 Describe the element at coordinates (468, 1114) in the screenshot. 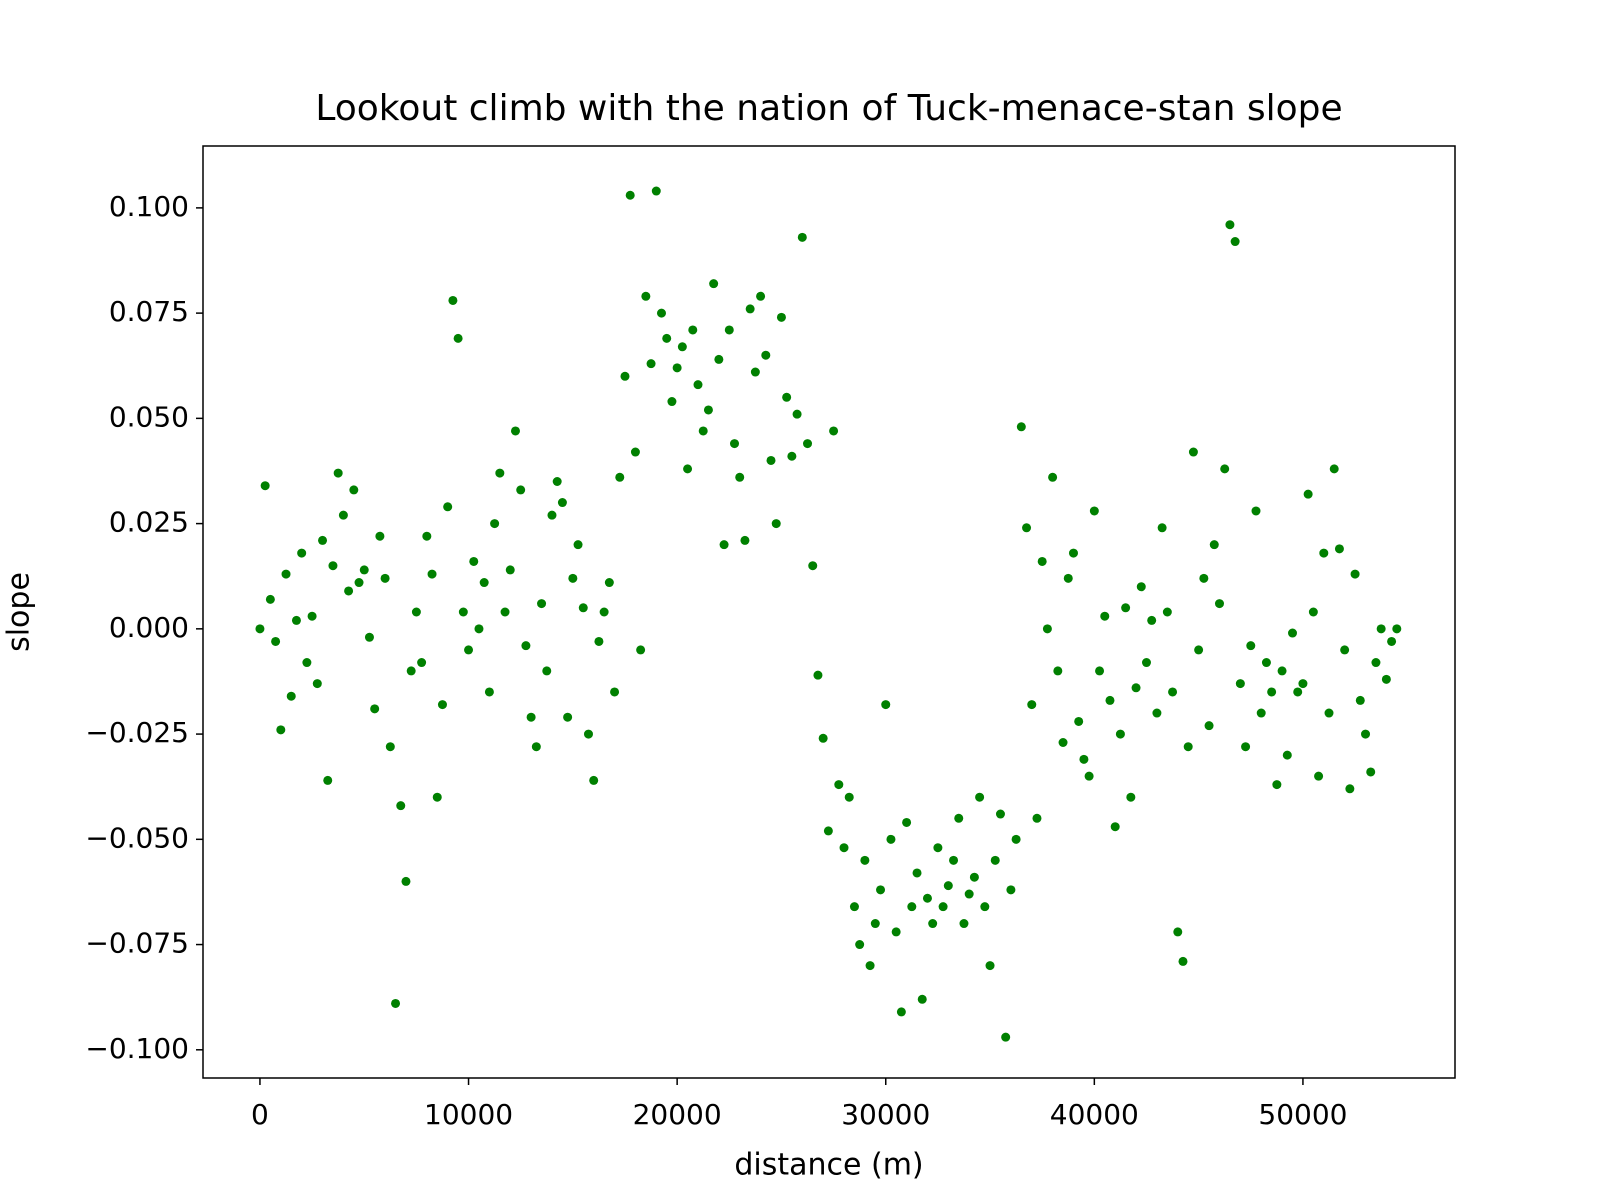

I see `x-tick-label: 10000` at that location.